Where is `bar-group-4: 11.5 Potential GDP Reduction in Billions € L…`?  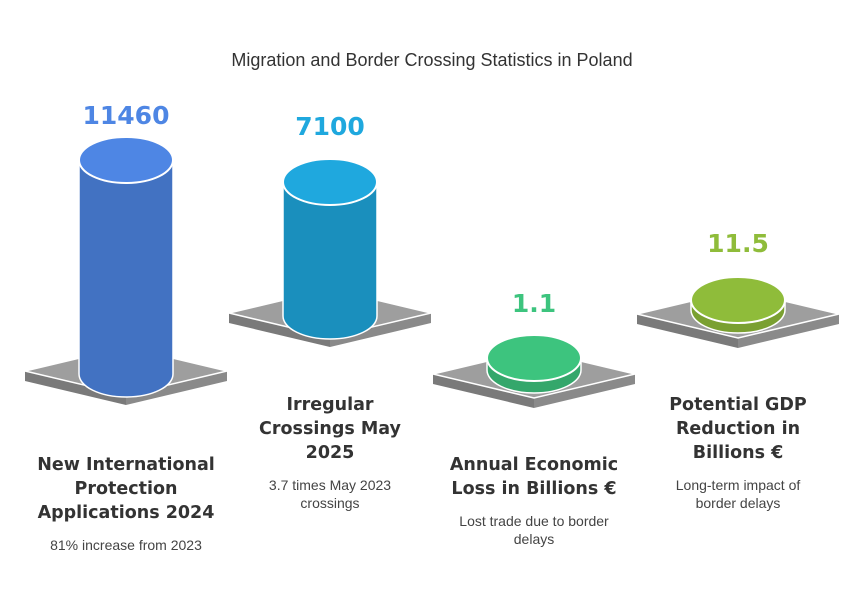
bar-group-4: 11.5 Potential GDP Reduction in Billions € L… is located at coordinates (738, 370).